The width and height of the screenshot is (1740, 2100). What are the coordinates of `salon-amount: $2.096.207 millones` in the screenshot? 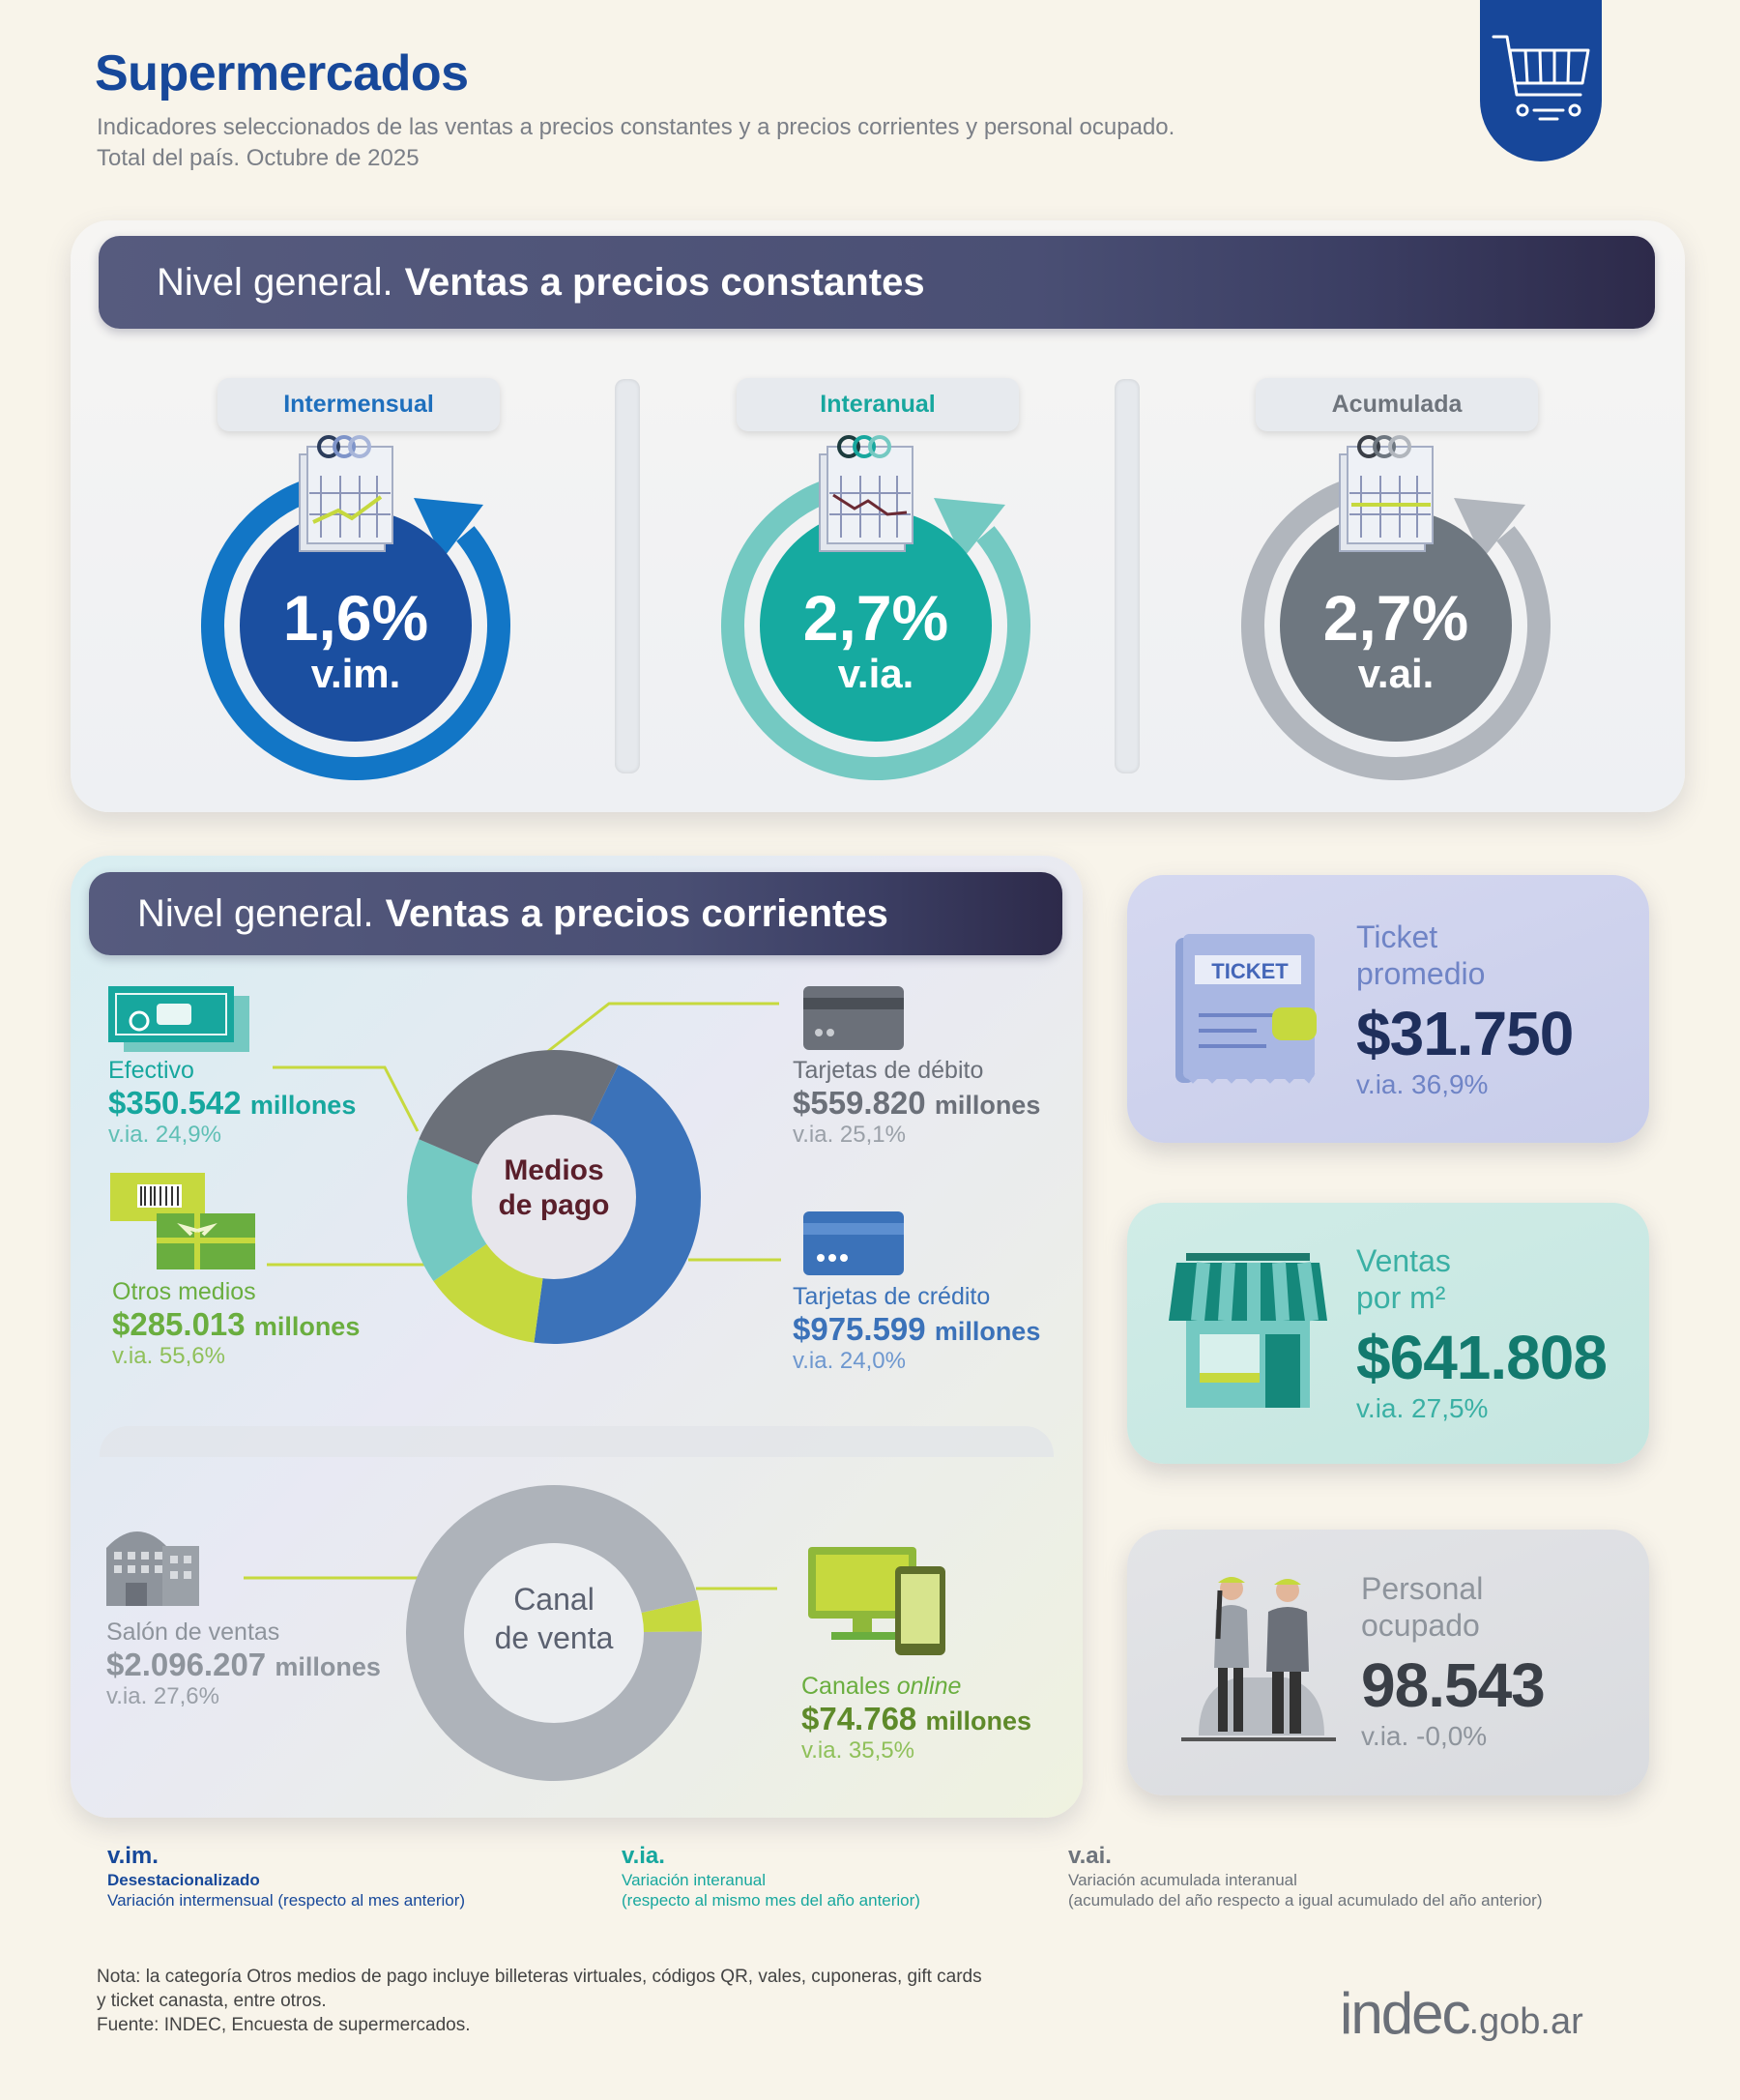 It's located at (243, 1665).